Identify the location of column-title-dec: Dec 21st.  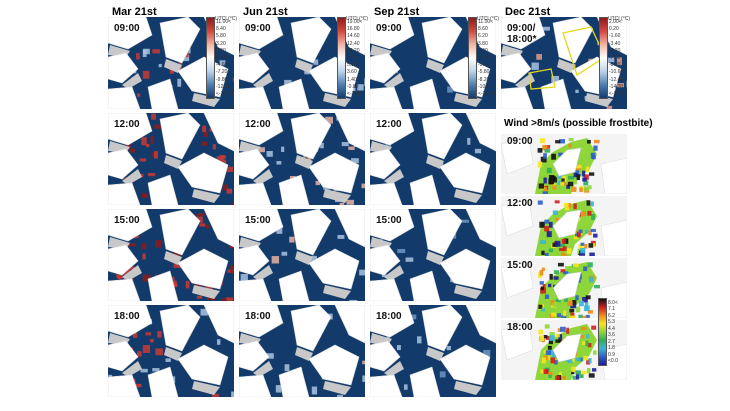
(528, 12).